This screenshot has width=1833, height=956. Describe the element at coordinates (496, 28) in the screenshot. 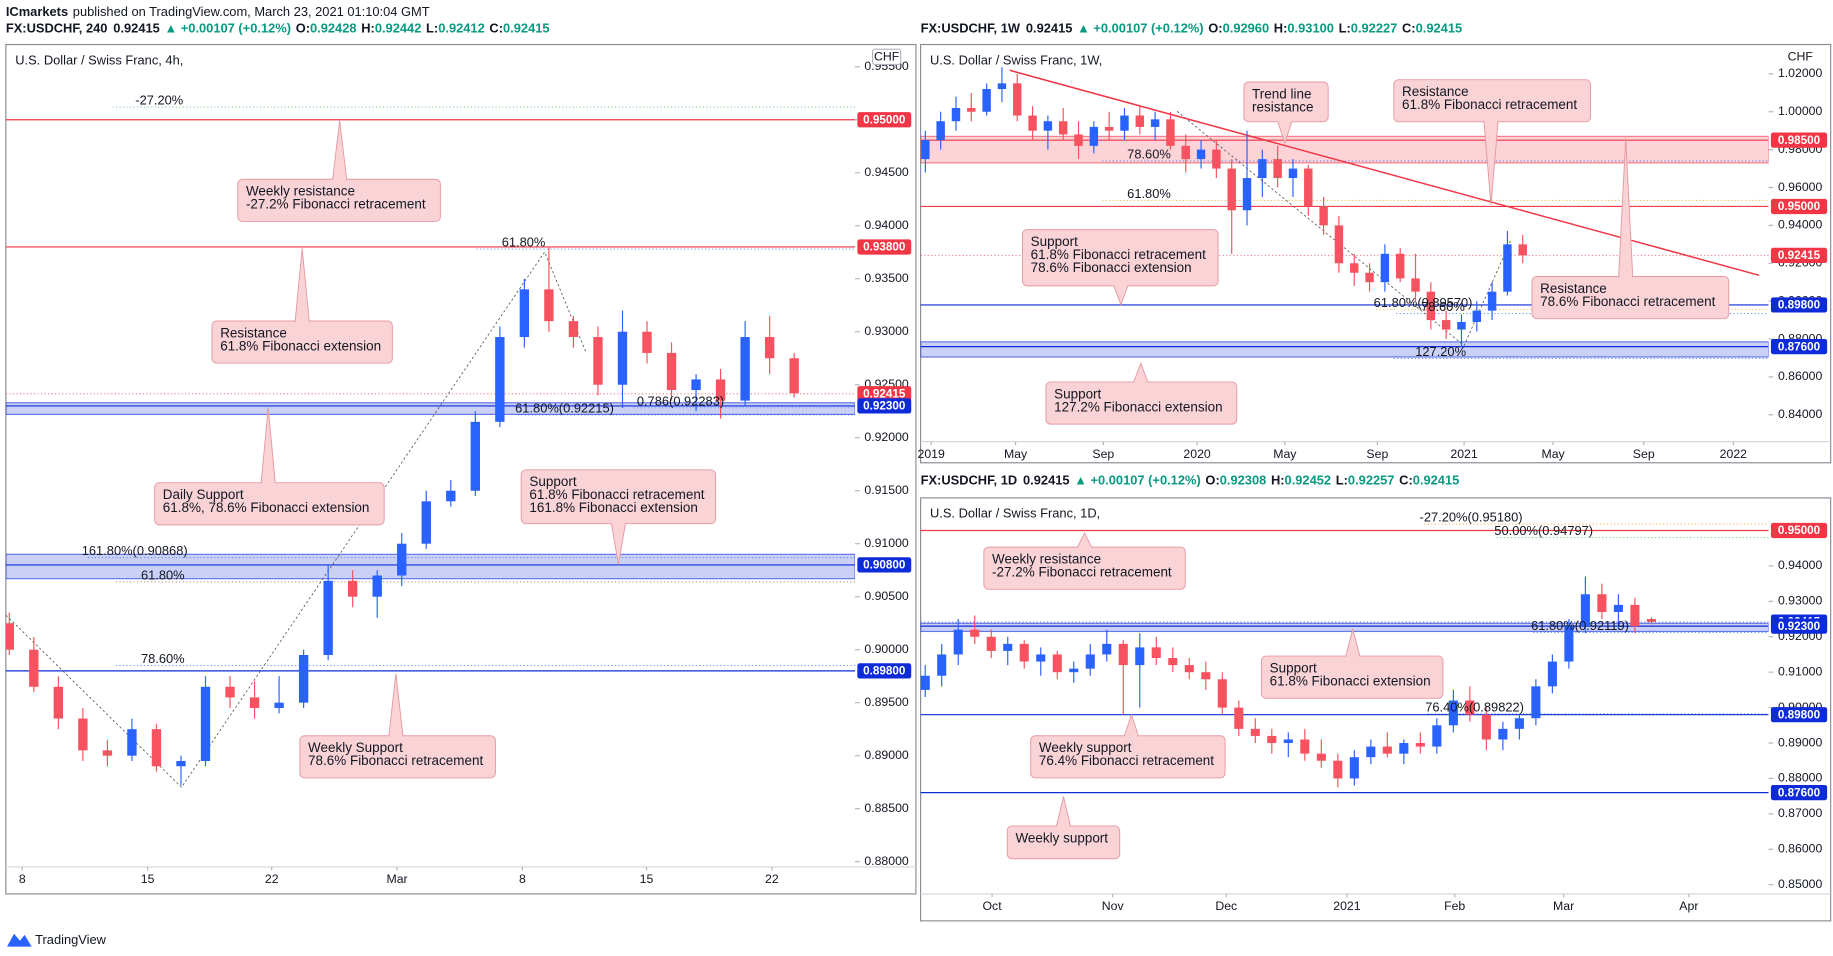

I see `ohlc-key: C:` at that location.